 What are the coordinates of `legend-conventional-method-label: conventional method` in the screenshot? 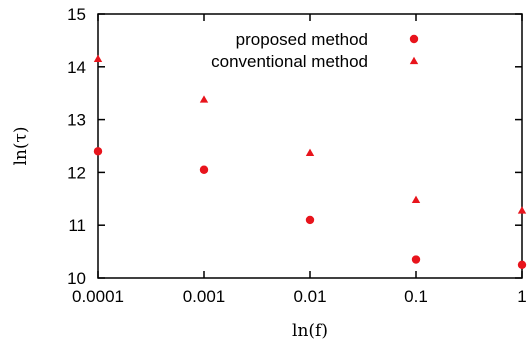 It's located at (289, 61).